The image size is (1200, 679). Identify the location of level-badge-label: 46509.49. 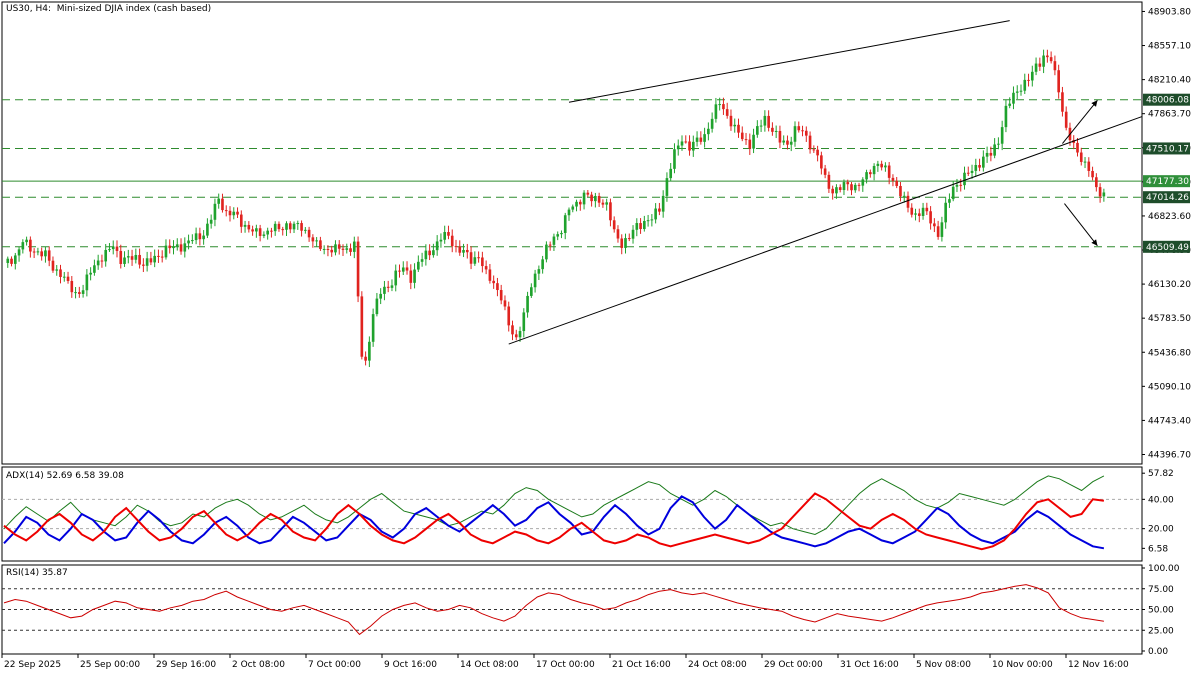
(1167, 248).